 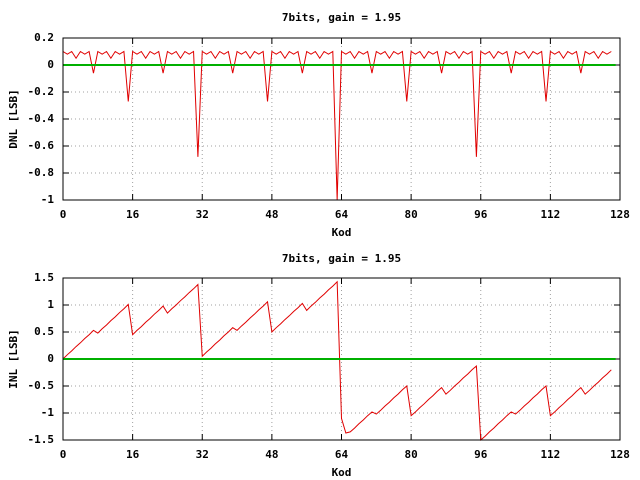 What do you see at coordinates (41, 172) in the screenshot?
I see `y-tick-label: -0.8` at bounding box center [41, 172].